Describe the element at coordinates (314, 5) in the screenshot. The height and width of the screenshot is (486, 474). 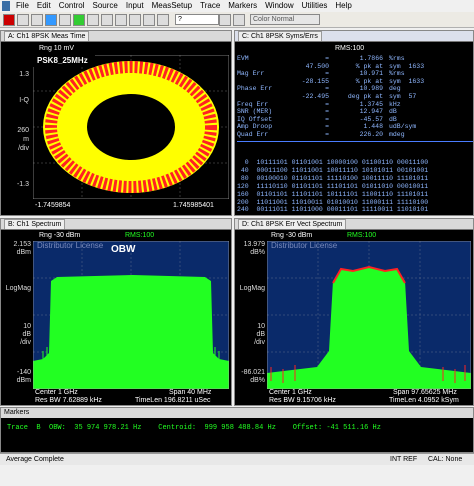
I see `menu-utilities: Utilities` at that location.